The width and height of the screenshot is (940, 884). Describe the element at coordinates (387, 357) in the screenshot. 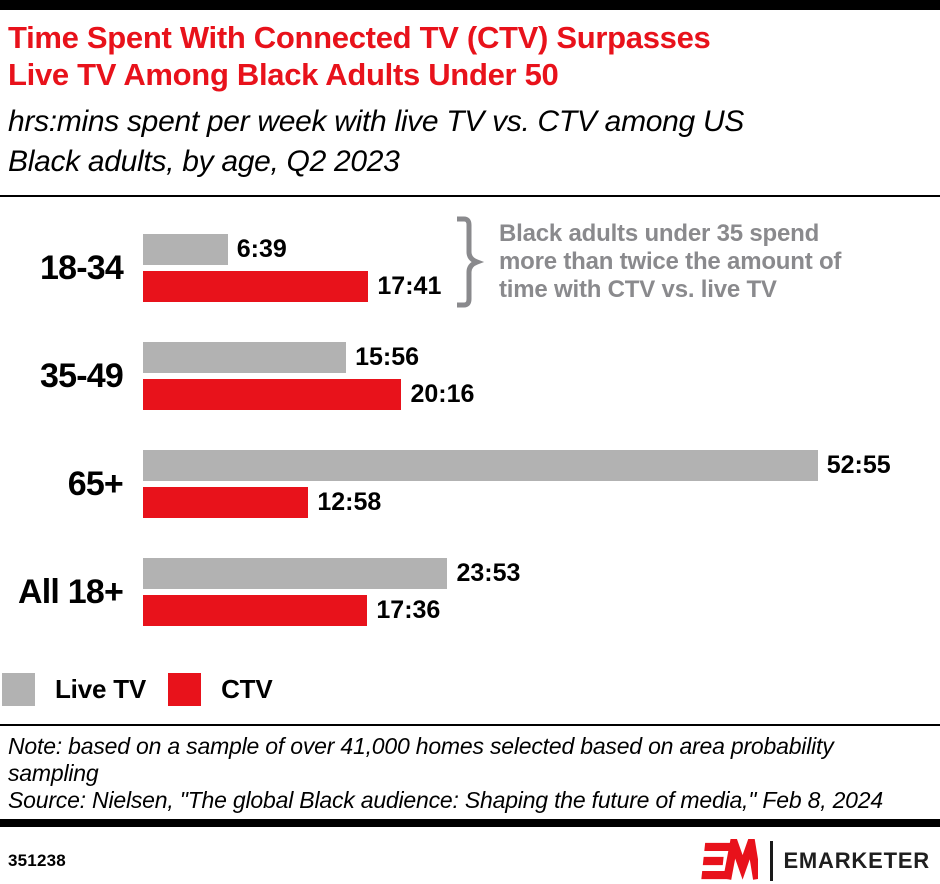

I see `value-label: 15:56` at that location.